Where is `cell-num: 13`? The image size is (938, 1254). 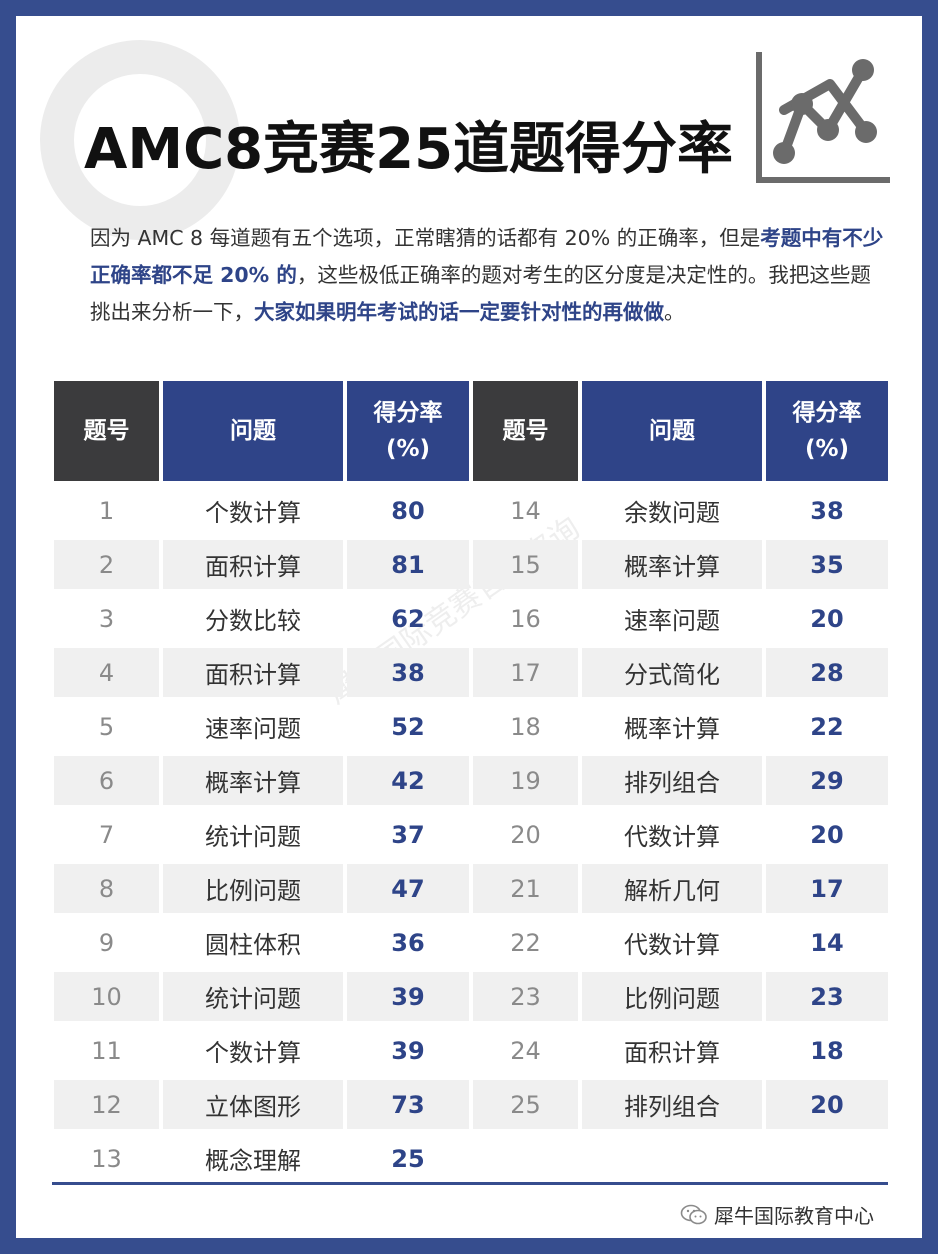 cell-num: 13 is located at coordinates (106, 1158).